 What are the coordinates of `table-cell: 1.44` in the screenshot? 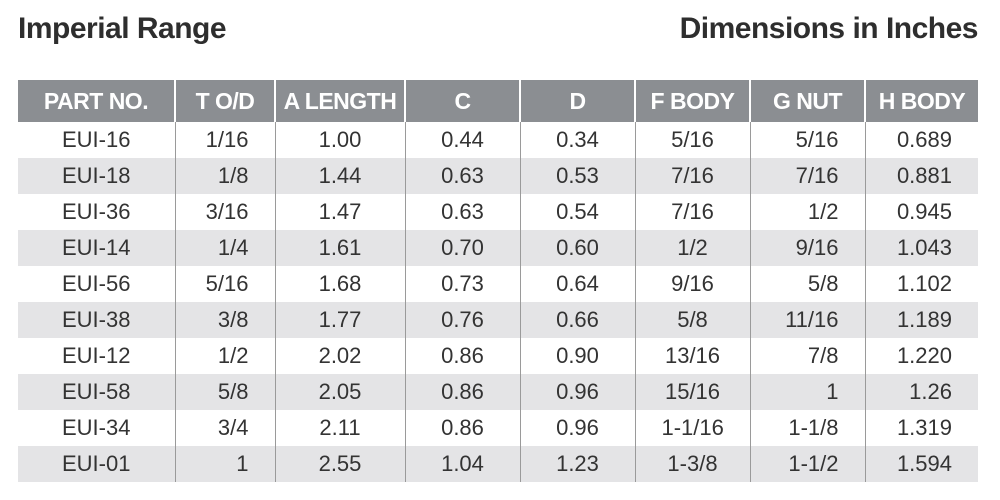 It's located at (339, 176).